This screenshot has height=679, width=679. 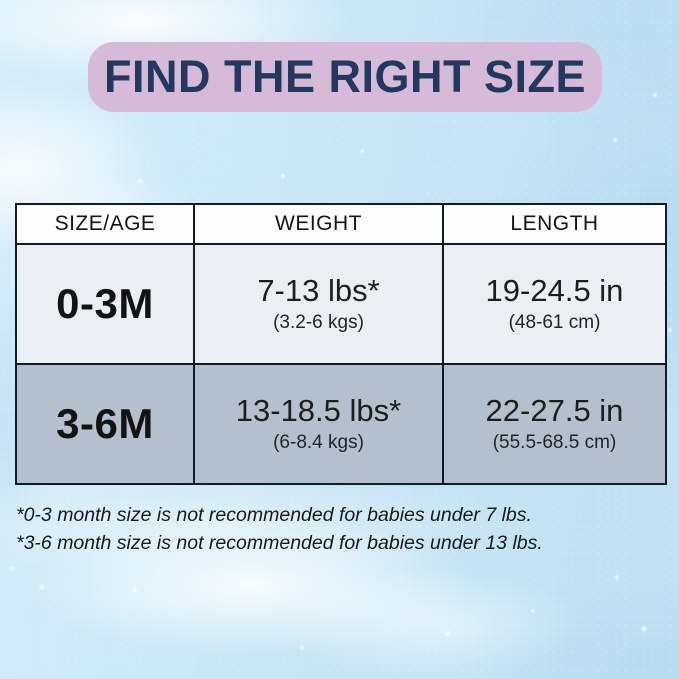 What do you see at coordinates (318, 443) in the screenshot?
I see `weight-metric-value: (6-8.4 kgs)` at bounding box center [318, 443].